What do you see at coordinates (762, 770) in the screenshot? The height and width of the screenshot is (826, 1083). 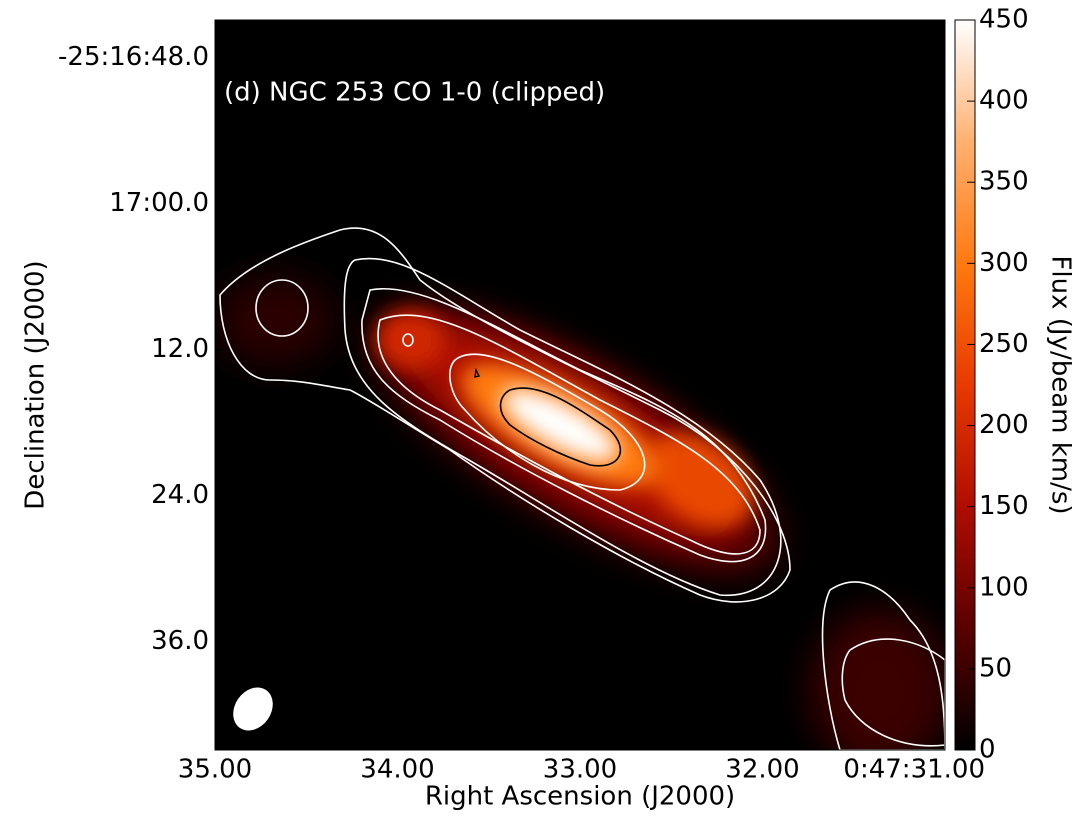 I see `x-tick-label: 32.00` at bounding box center [762, 770].